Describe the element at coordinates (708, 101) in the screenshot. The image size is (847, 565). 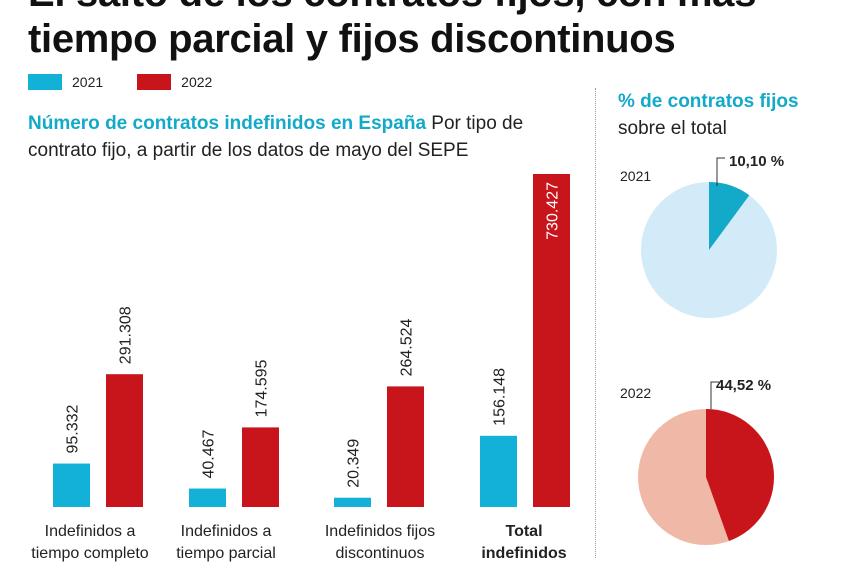
I see `pie-chart-title: % de contratos fijos` at that location.